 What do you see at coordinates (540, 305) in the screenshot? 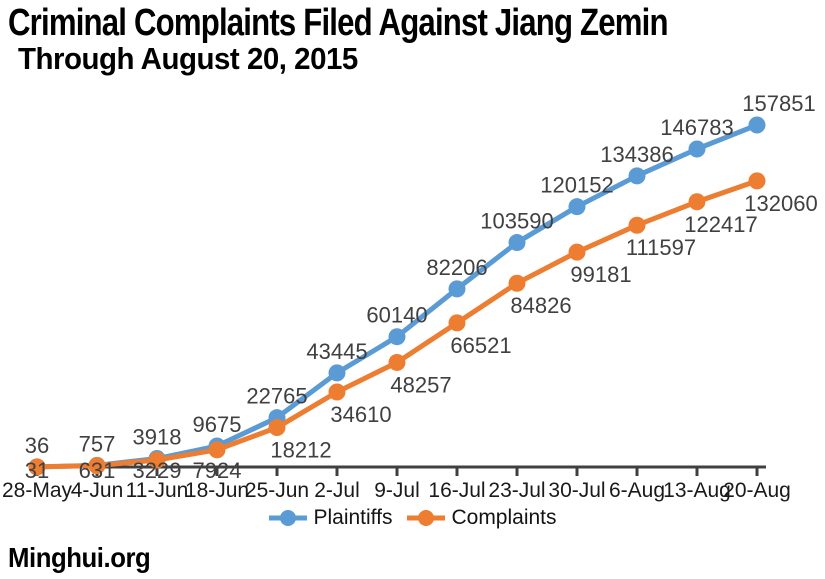
I see `data-label-complaints-8: 84826` at bounding box center [540, 305].